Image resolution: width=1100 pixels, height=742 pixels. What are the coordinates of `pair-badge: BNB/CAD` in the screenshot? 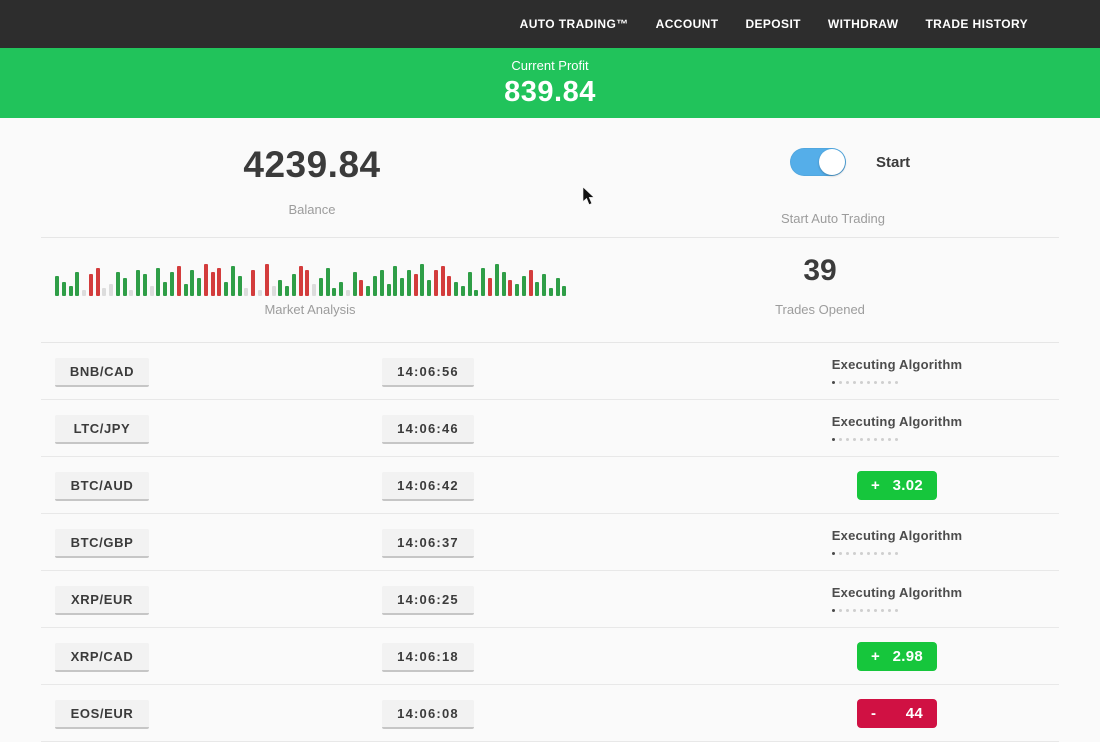 It's located at (102, 372).